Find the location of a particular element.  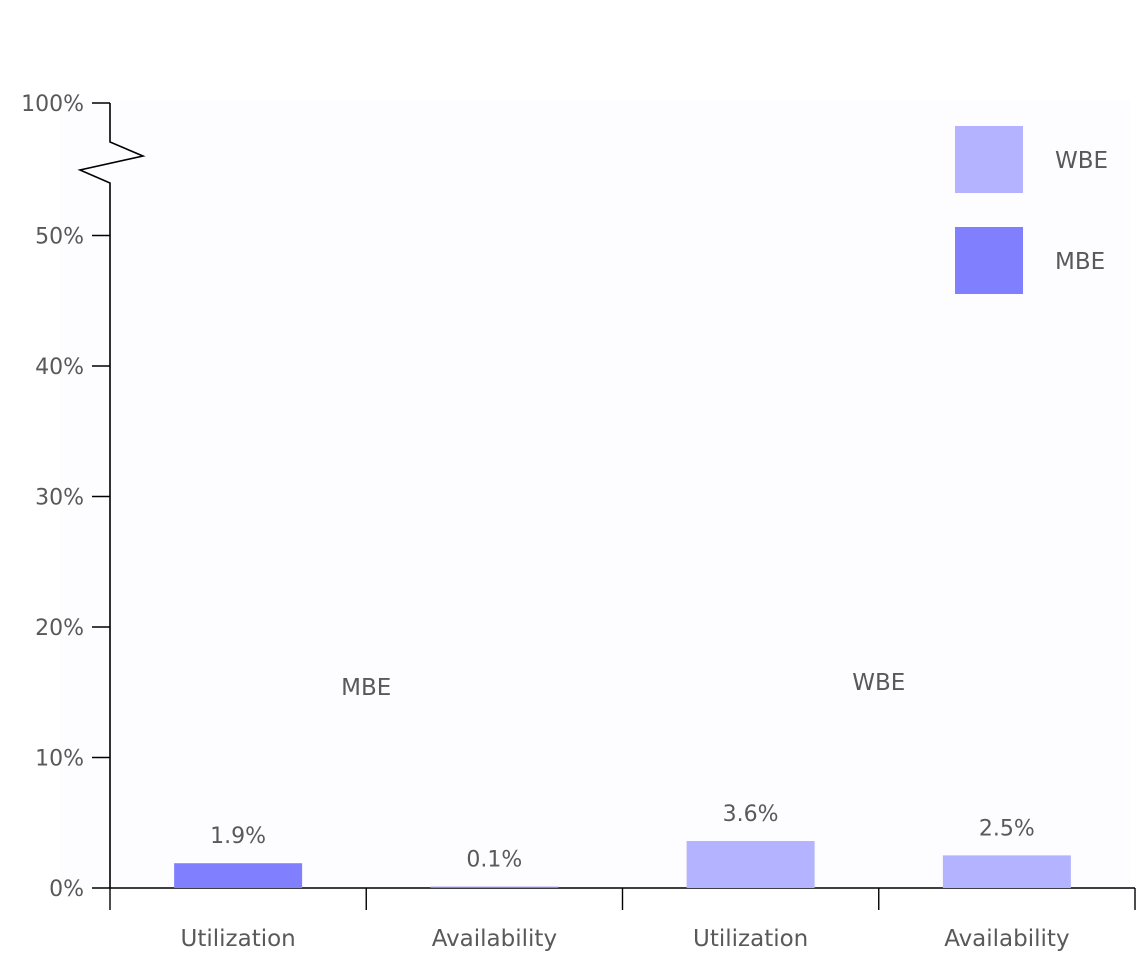

bar-wbe-availability is located at coordinates (1006, 871).